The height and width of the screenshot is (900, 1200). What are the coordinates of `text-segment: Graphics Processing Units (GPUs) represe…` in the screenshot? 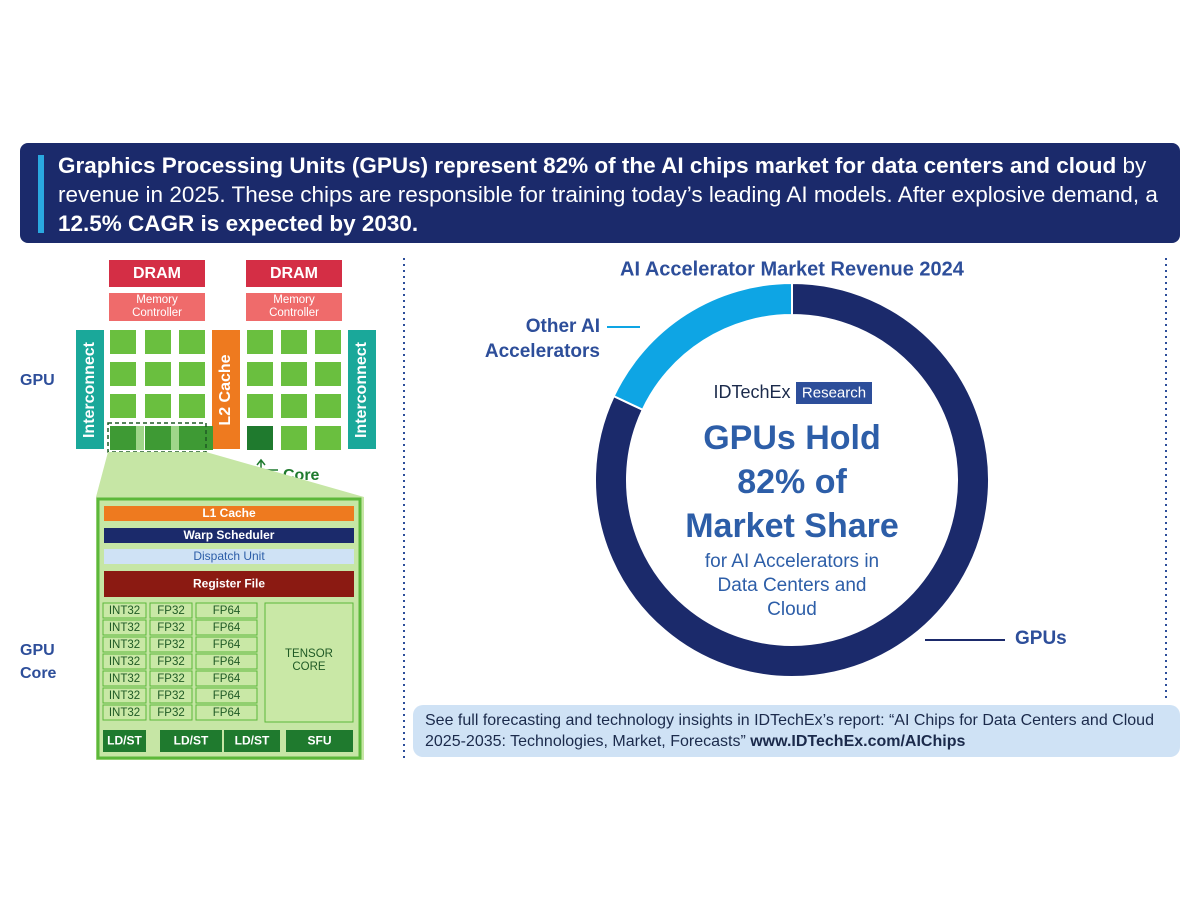 It's located at (587, 165).